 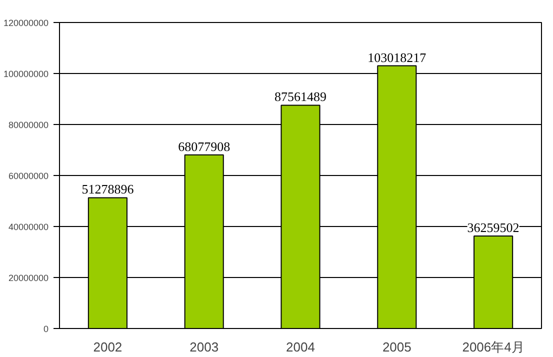 What do you see at coordinates (26, 23) in the screenshot?
I see `y-tick-label: 120000000` at bounding box center [26, 23].